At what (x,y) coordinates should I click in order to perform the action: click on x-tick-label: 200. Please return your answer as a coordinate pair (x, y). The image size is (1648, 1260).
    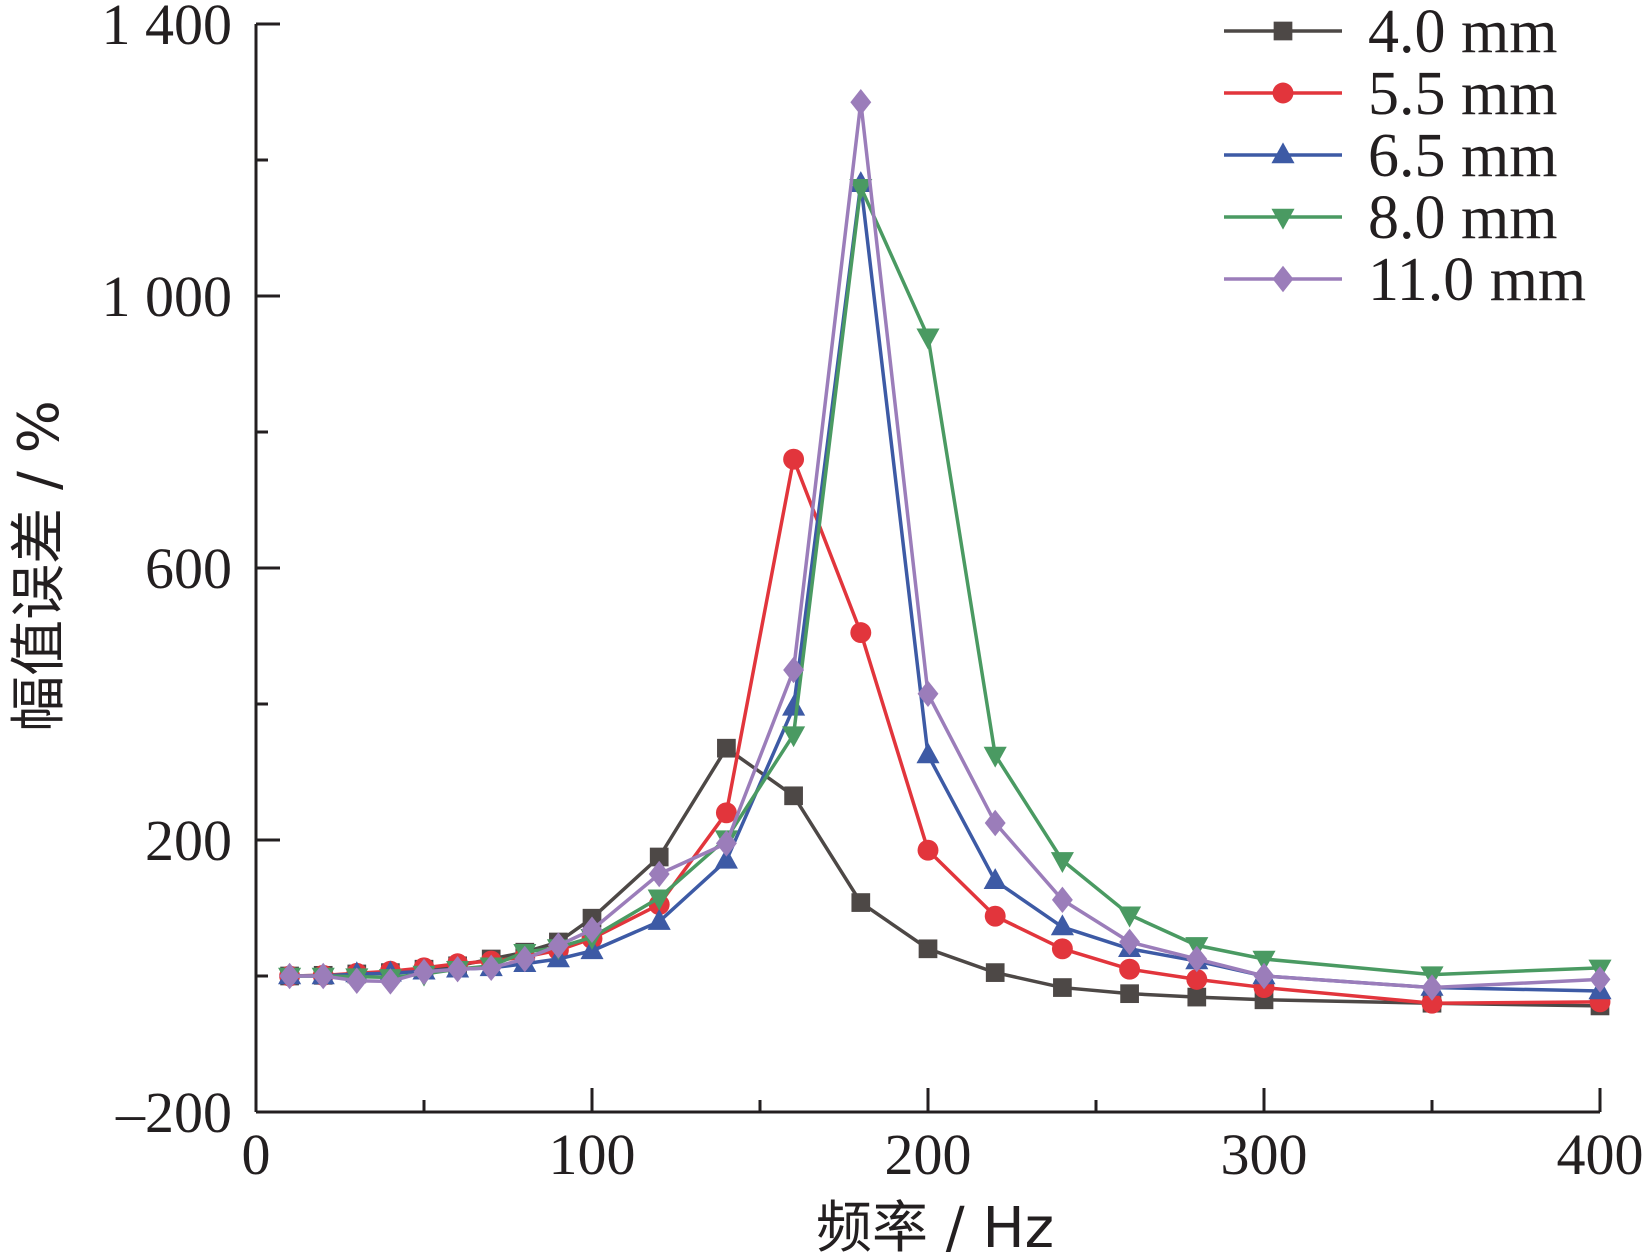
    Looking at the image, I should click on (928, 1154).